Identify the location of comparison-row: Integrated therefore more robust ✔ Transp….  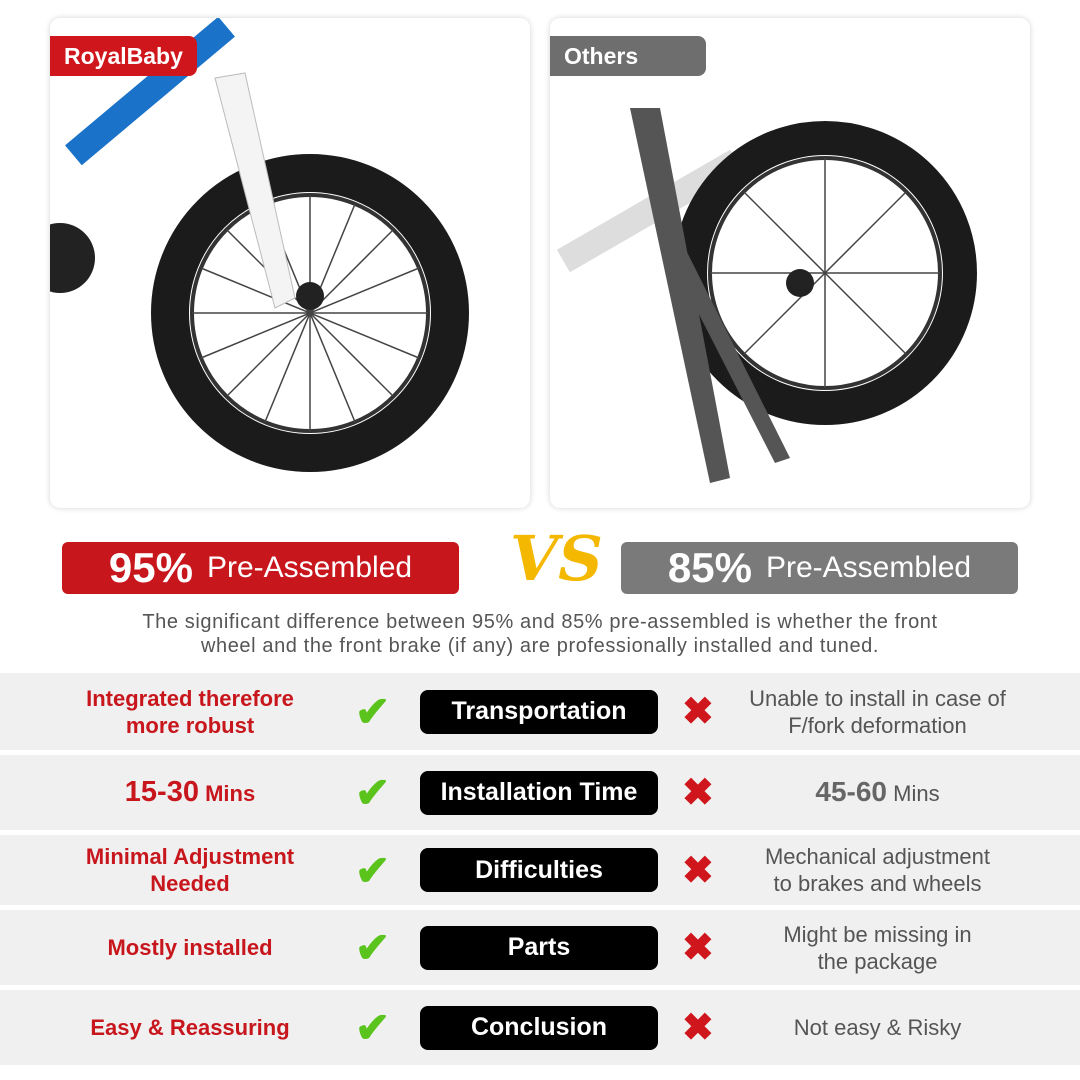
(540, 711).